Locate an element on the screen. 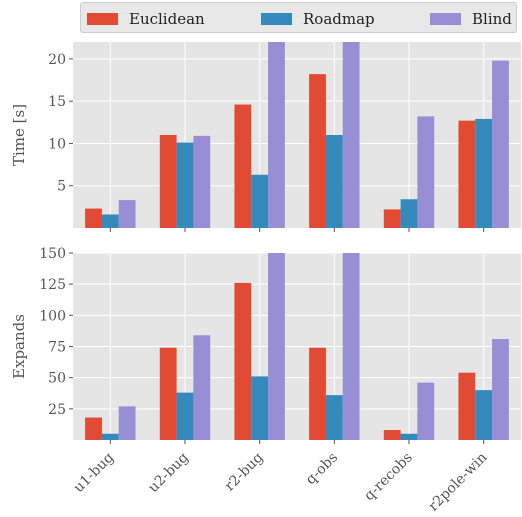  y-tick-label: 150 is located at coordinates (52, 254).